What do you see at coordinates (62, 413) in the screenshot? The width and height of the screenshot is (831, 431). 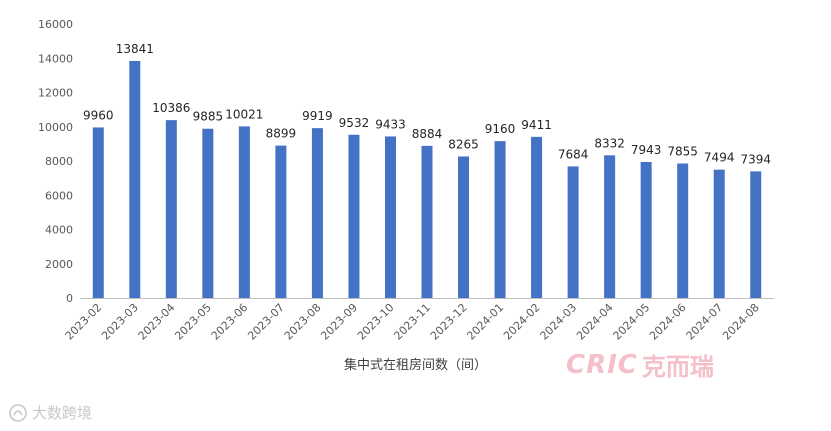 I see `watermark-text: 大数跨境` at bounding box center [62, 413].